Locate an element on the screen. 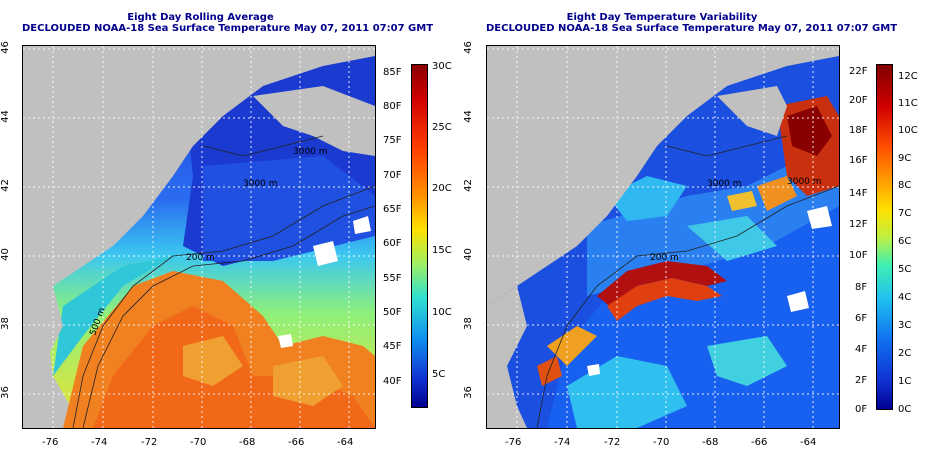  left-cb-f-4: 65F is located at coordinates (392, 209).